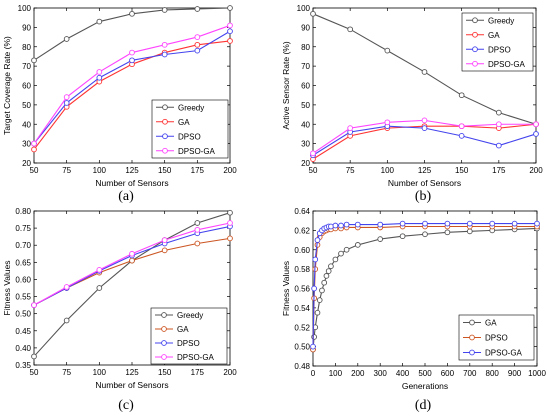  What do you see at coordinates (7, 85) in the screenshot?
I see `y-axis-label: Target Coverage Rate (%)` at bounding box center [7, 85].